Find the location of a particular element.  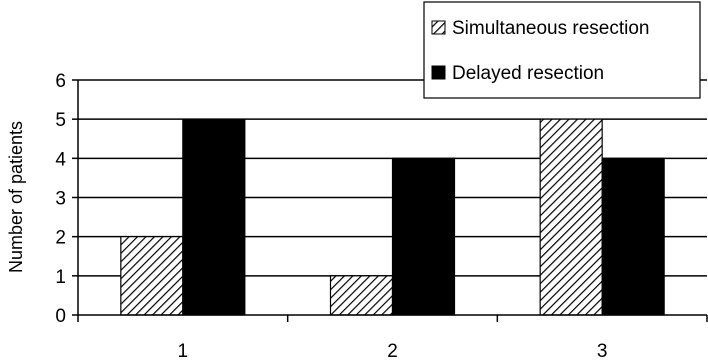

y-tick-label: 1 is located at coordinates (60, 277).